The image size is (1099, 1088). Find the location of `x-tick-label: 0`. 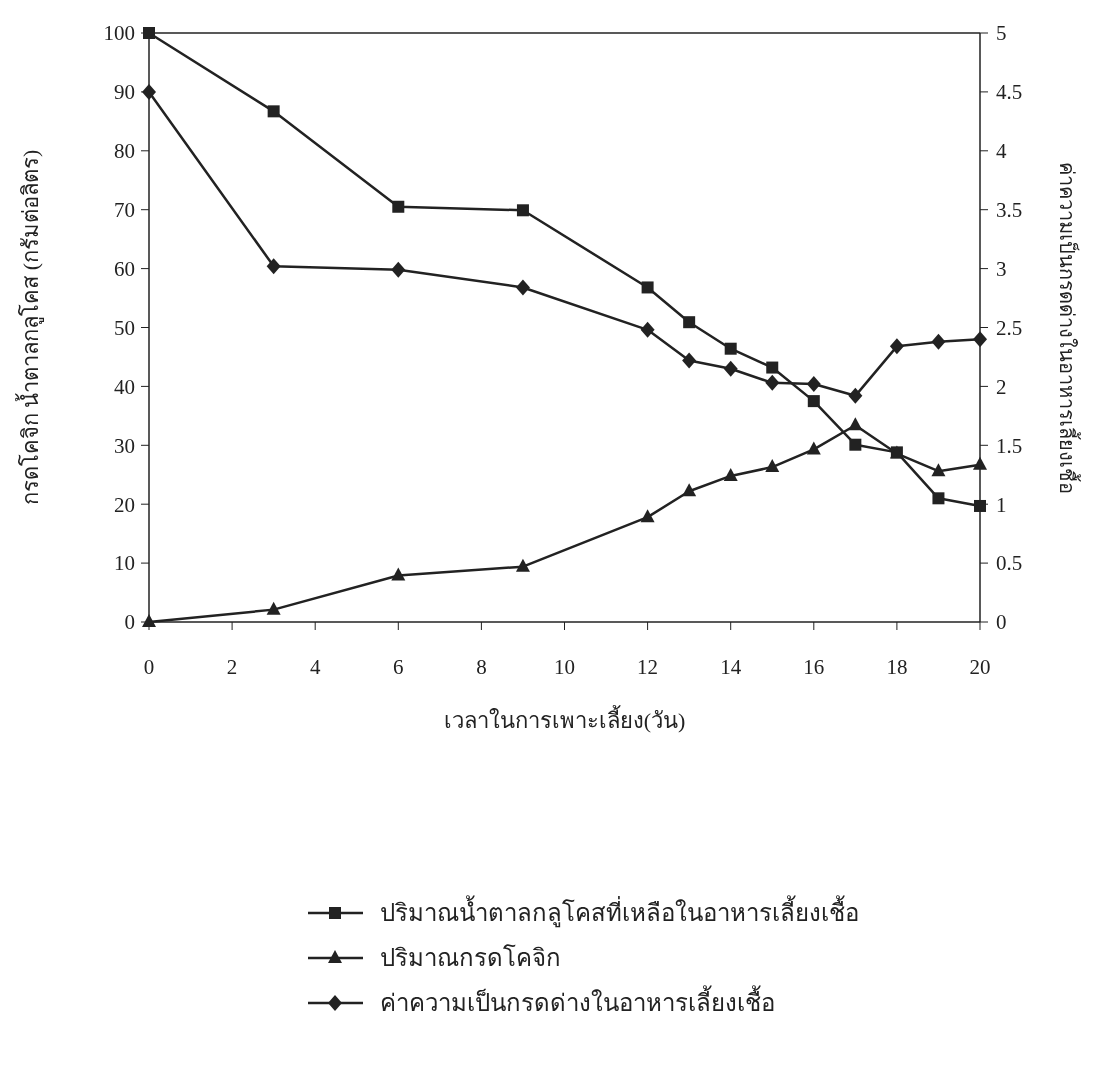

x-tick-label: 0 is located at coordinates (149, 667).